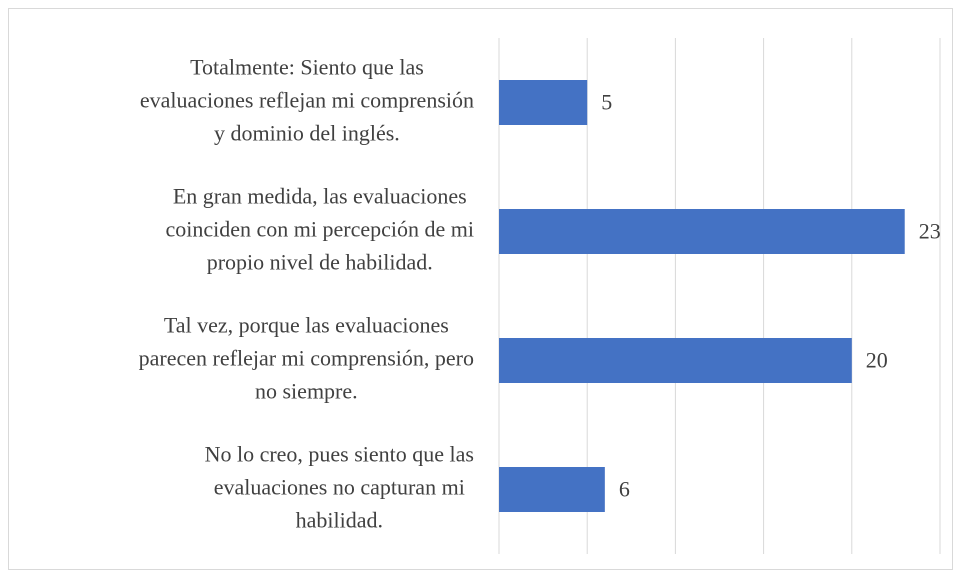  Describe the element at coordinates (624, 489) in the screenshot. I see `value-label: 6` at that location.